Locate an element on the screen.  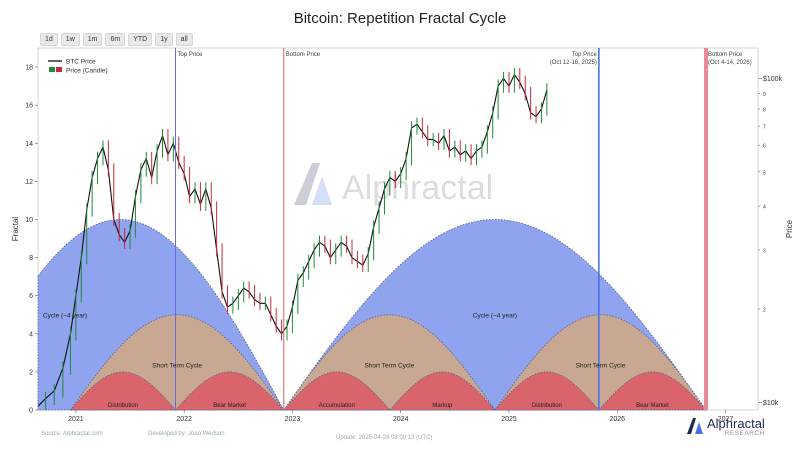
short-cycle-label-0: Short Term Cycle is located at coordinates (177, 365).